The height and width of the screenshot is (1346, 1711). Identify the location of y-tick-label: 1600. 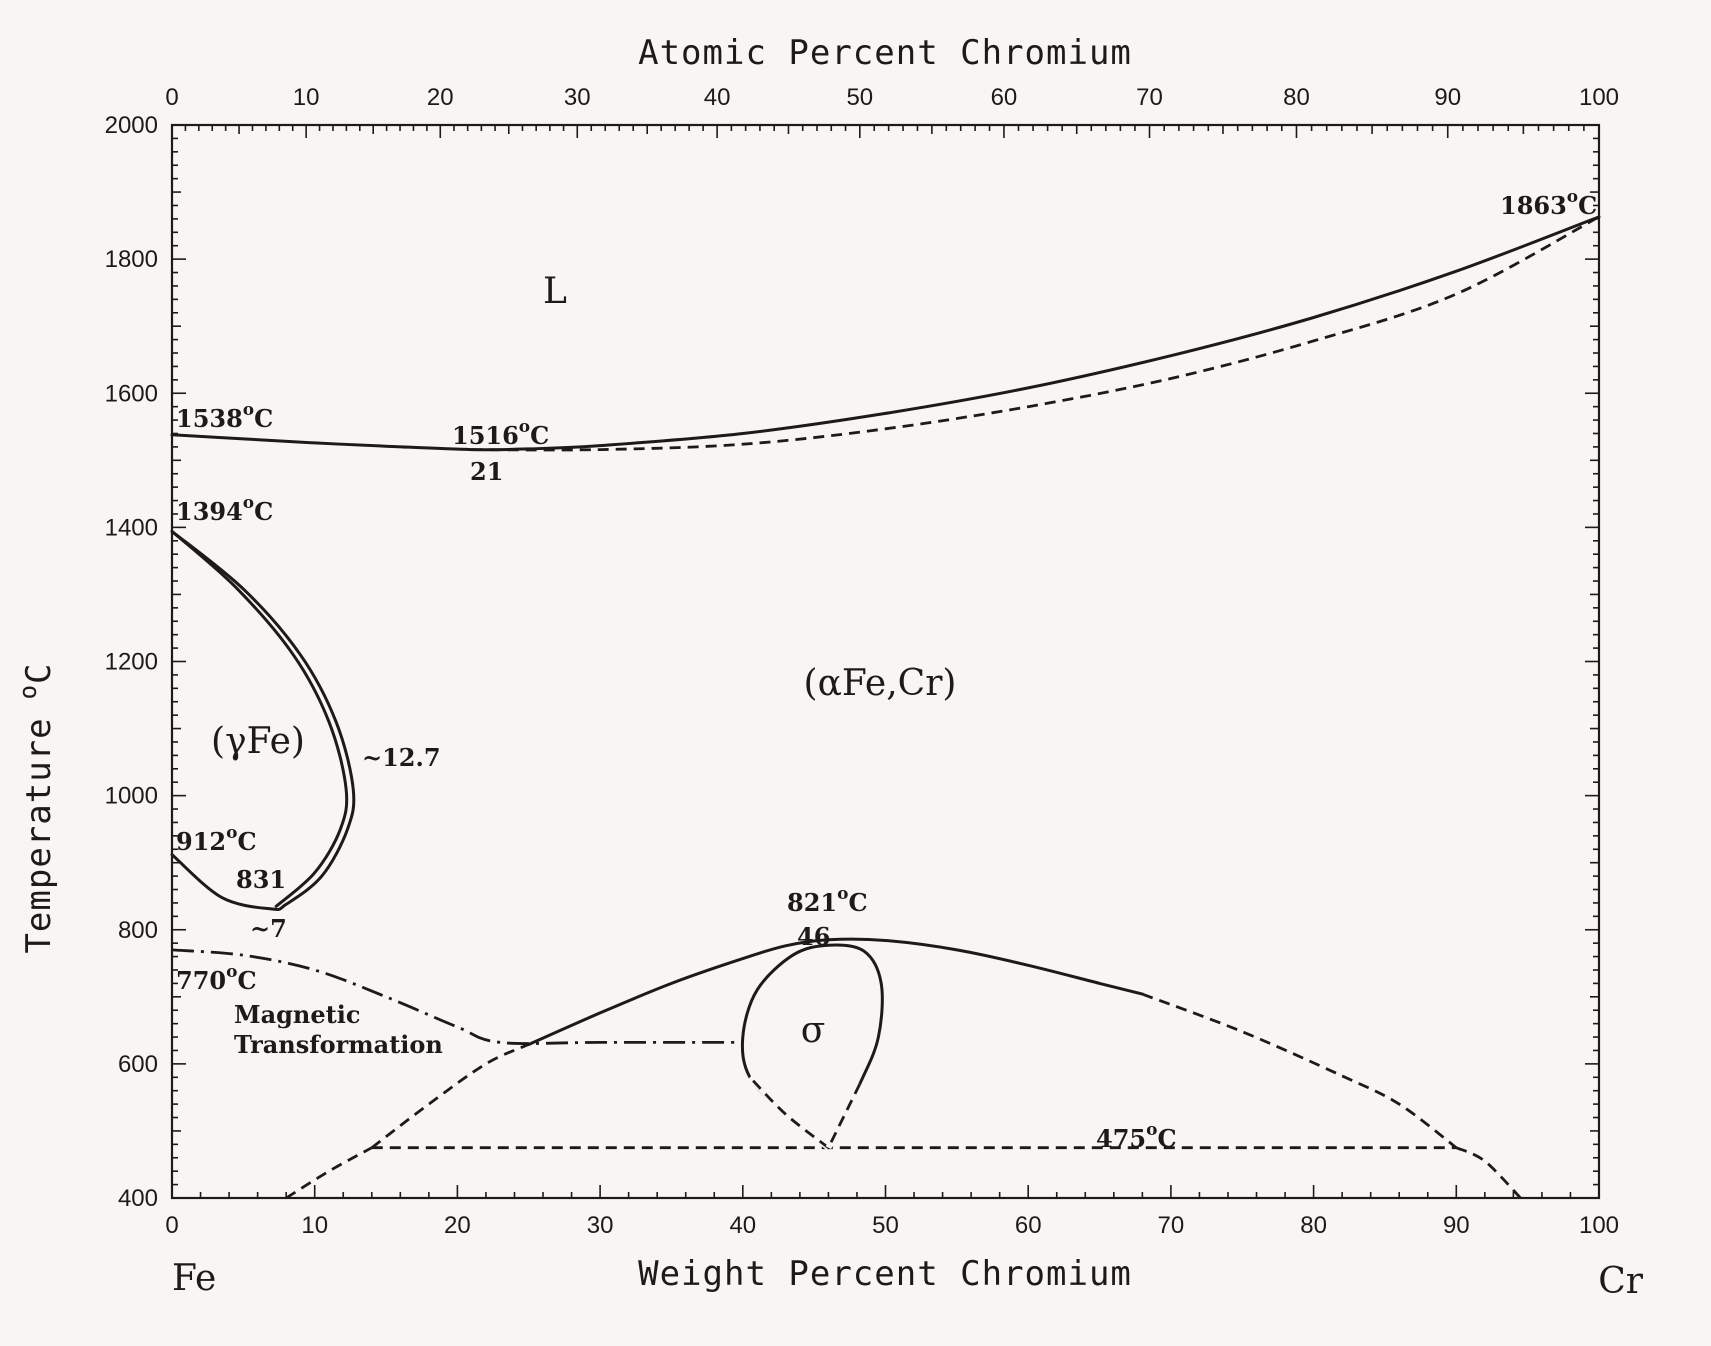
(131, 393).